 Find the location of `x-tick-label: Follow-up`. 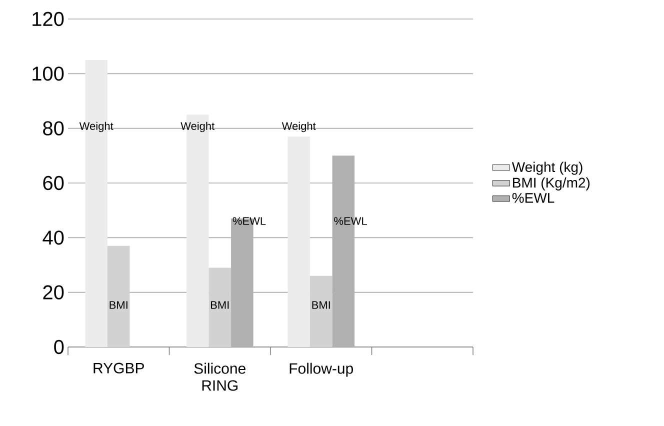

x-tick-label: Follow-up is located at coordinates (321, 369).